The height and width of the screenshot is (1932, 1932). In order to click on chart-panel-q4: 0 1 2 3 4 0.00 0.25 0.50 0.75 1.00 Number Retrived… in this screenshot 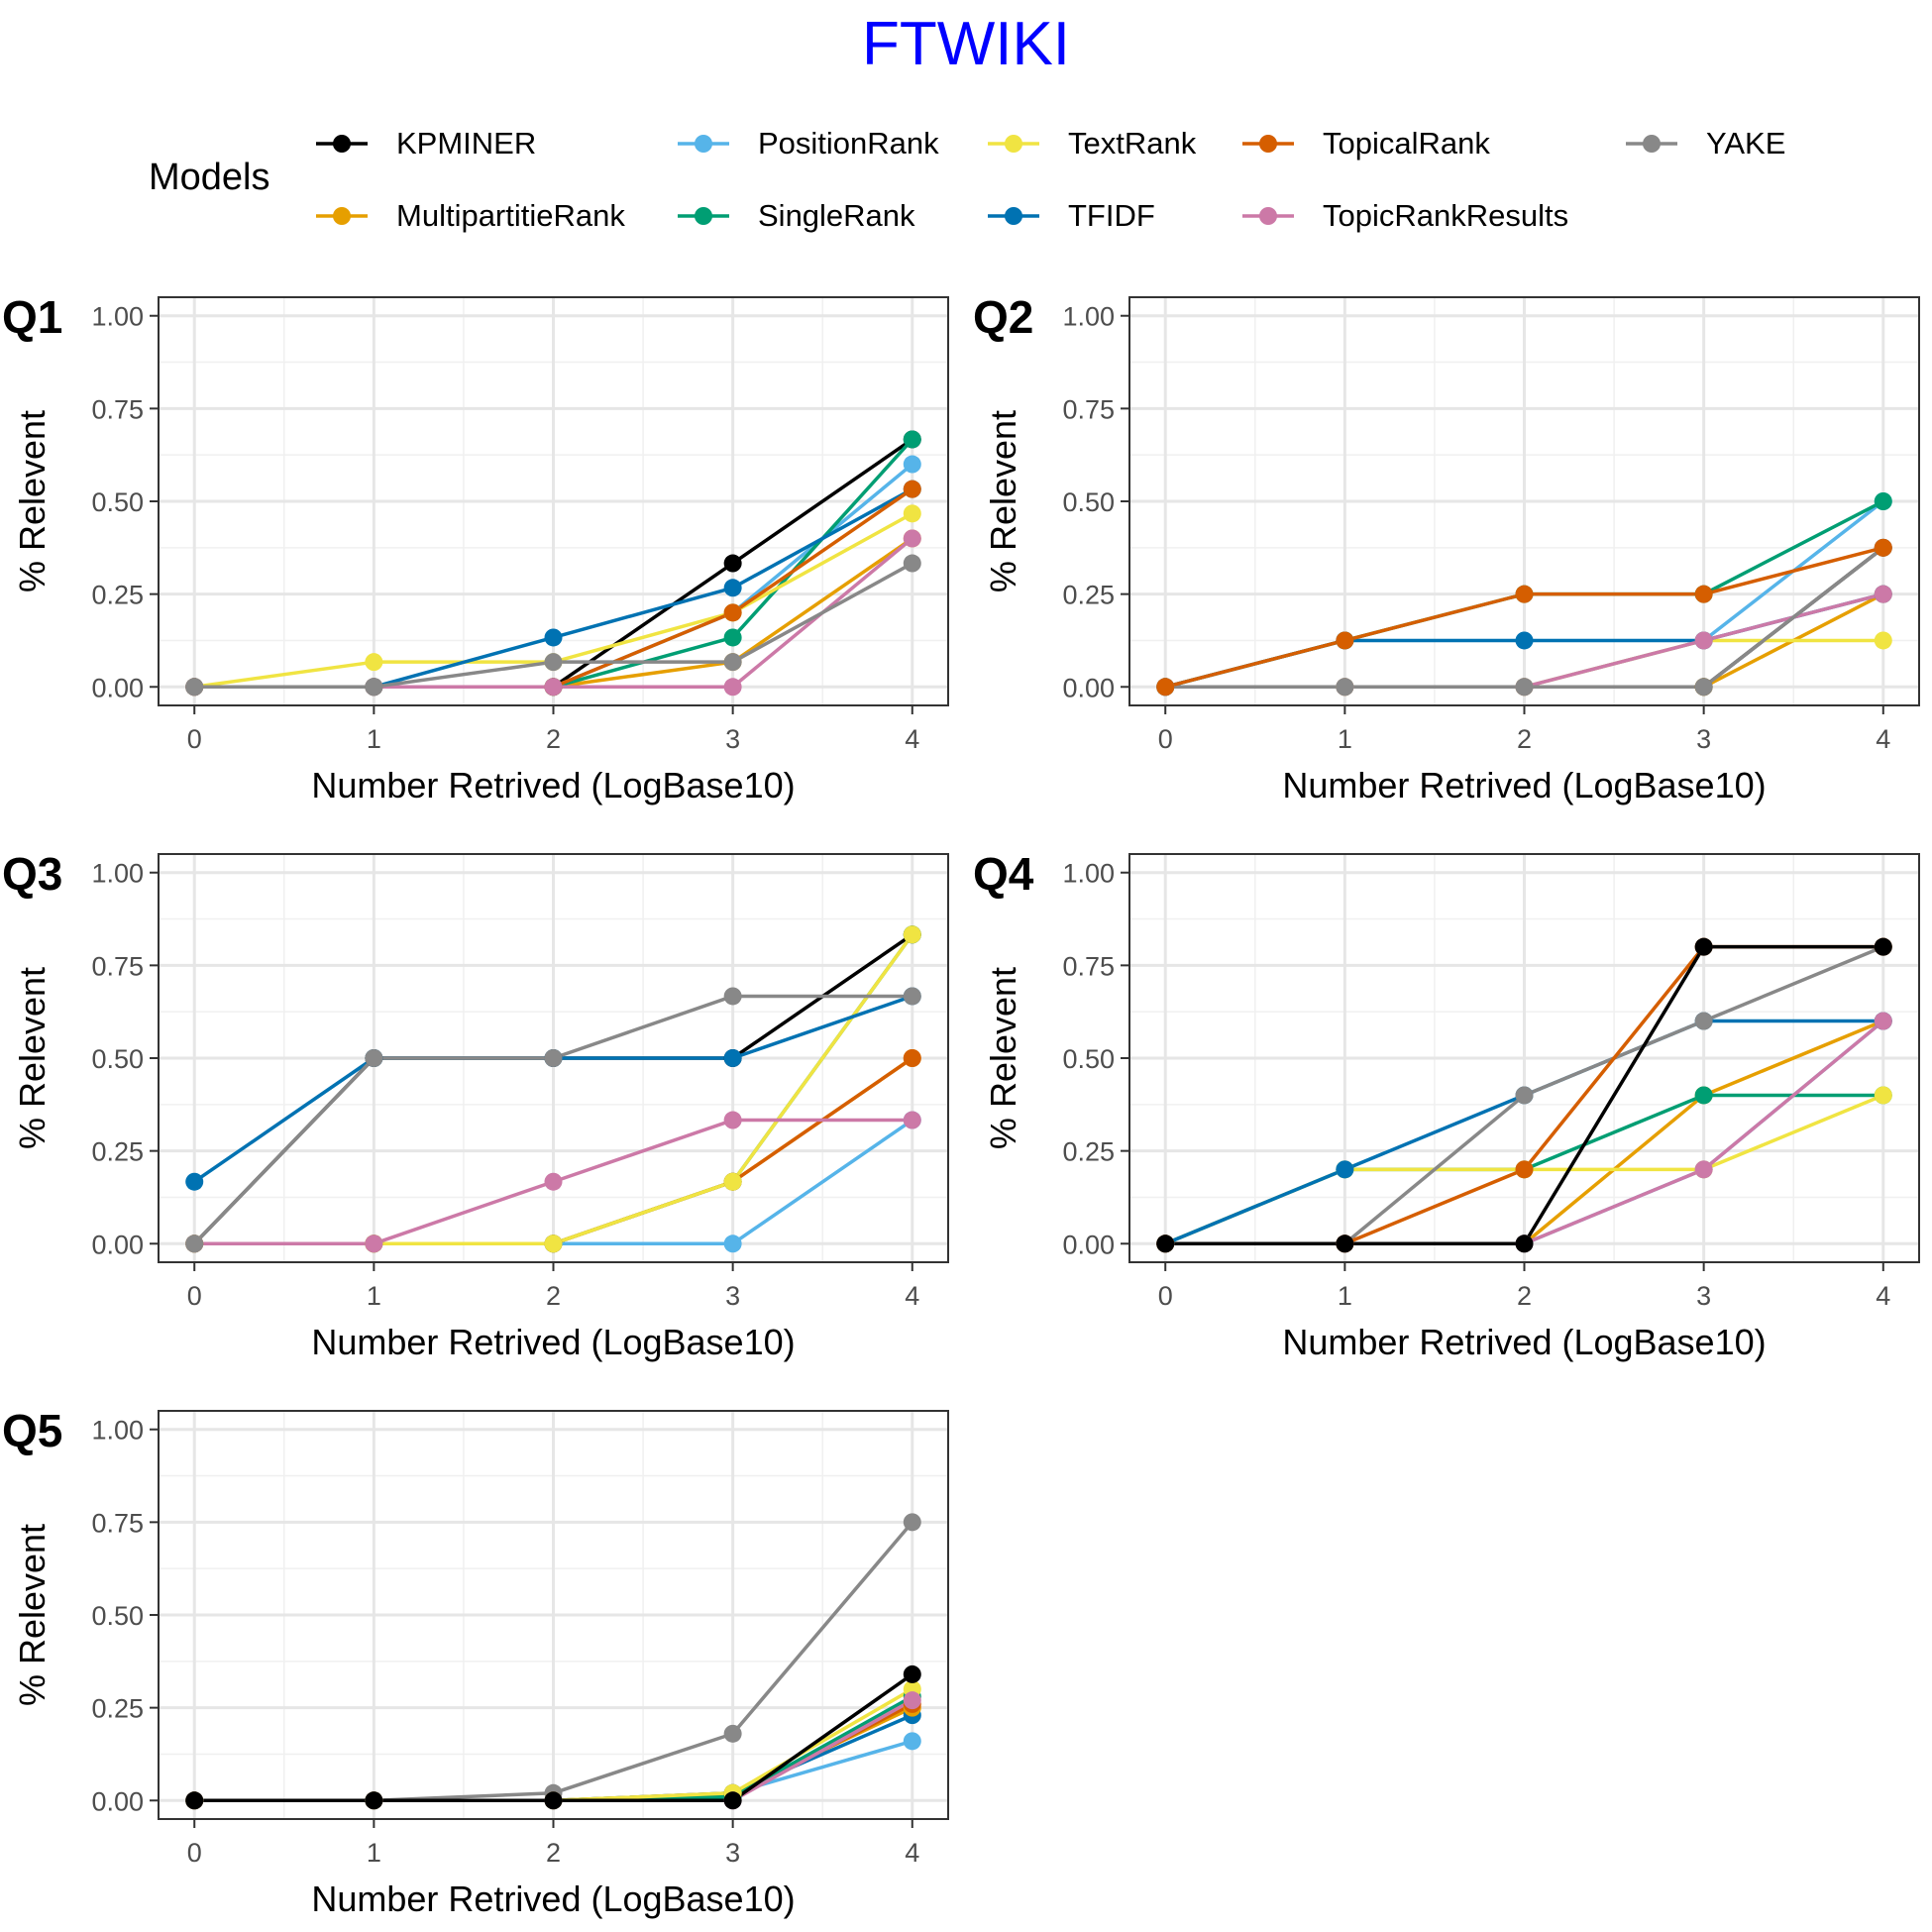, I will do `click(1447, 1105)`.